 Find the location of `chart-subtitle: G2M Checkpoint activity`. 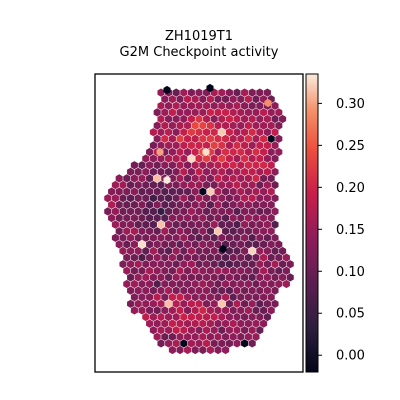

chart-subtitle: G2M Checkpoint activity is located at coordinates (199, 52).